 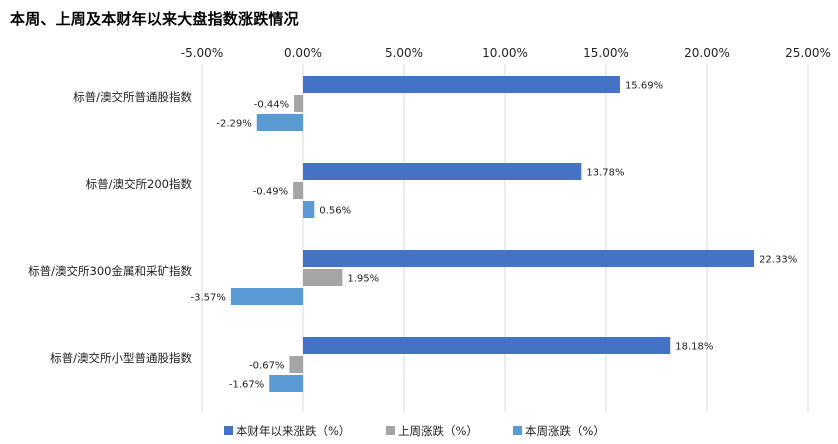 What do you see at coordinates (363, 279) in the screenshot?
I see `data-label: 1.95%` at bounding box center [363, 279].